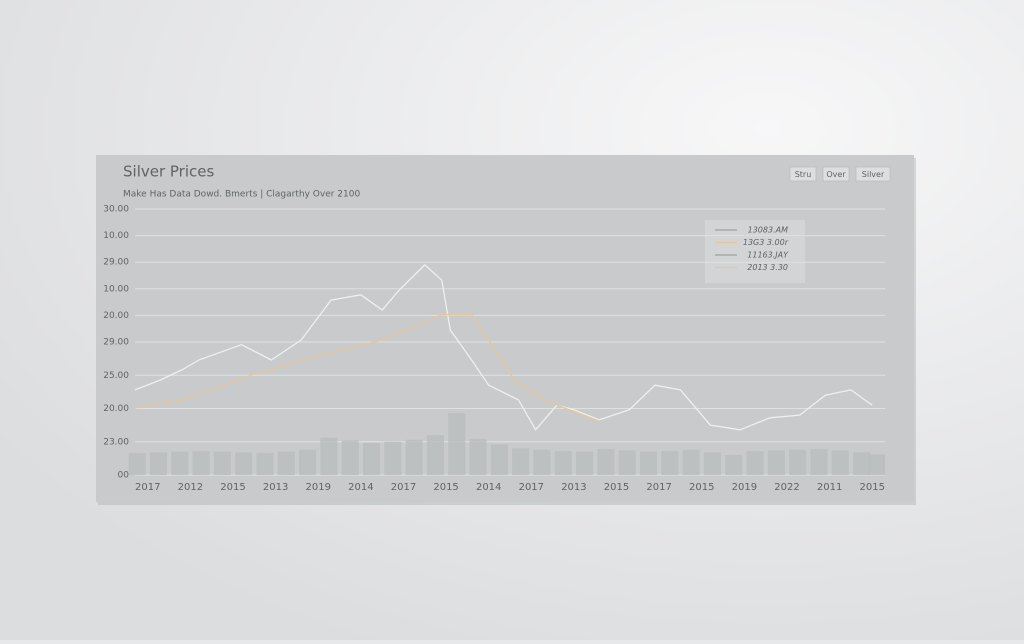  I want to click on legend-label: 2013 3.30, so click(767, 267).